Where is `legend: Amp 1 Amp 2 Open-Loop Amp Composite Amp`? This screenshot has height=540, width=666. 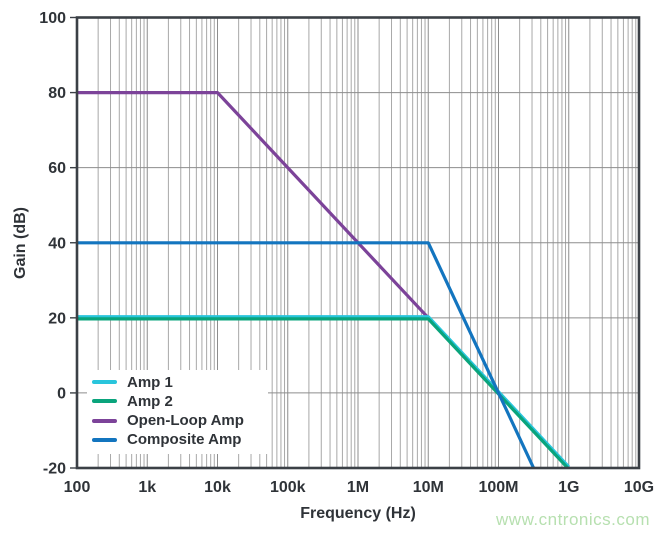 legend: Amp 1 Amp 2 Open-Loop Amp Composite Amp is located at coordinates (177, 412).